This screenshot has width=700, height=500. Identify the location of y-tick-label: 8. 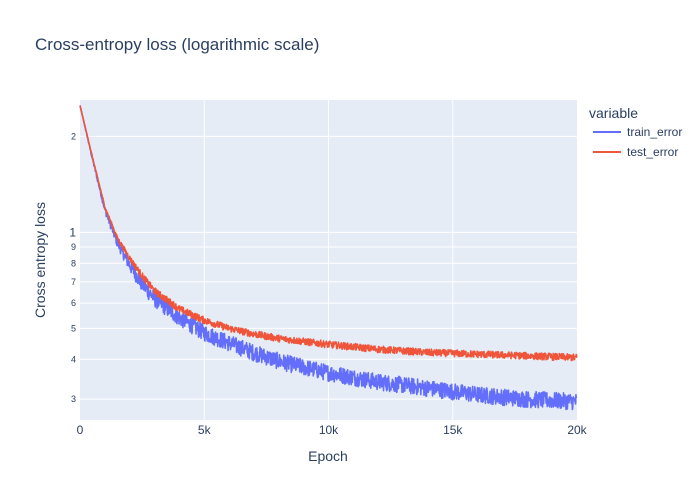
(73, 263).